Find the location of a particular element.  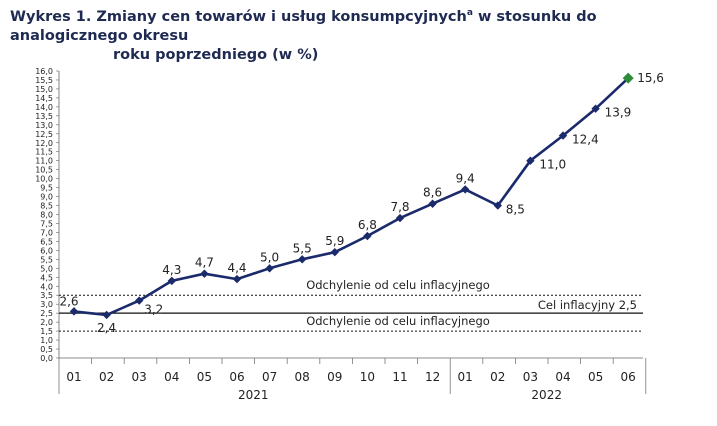

title-line2: roku poprzedniego (w %) is located at coordinates (216, 55).